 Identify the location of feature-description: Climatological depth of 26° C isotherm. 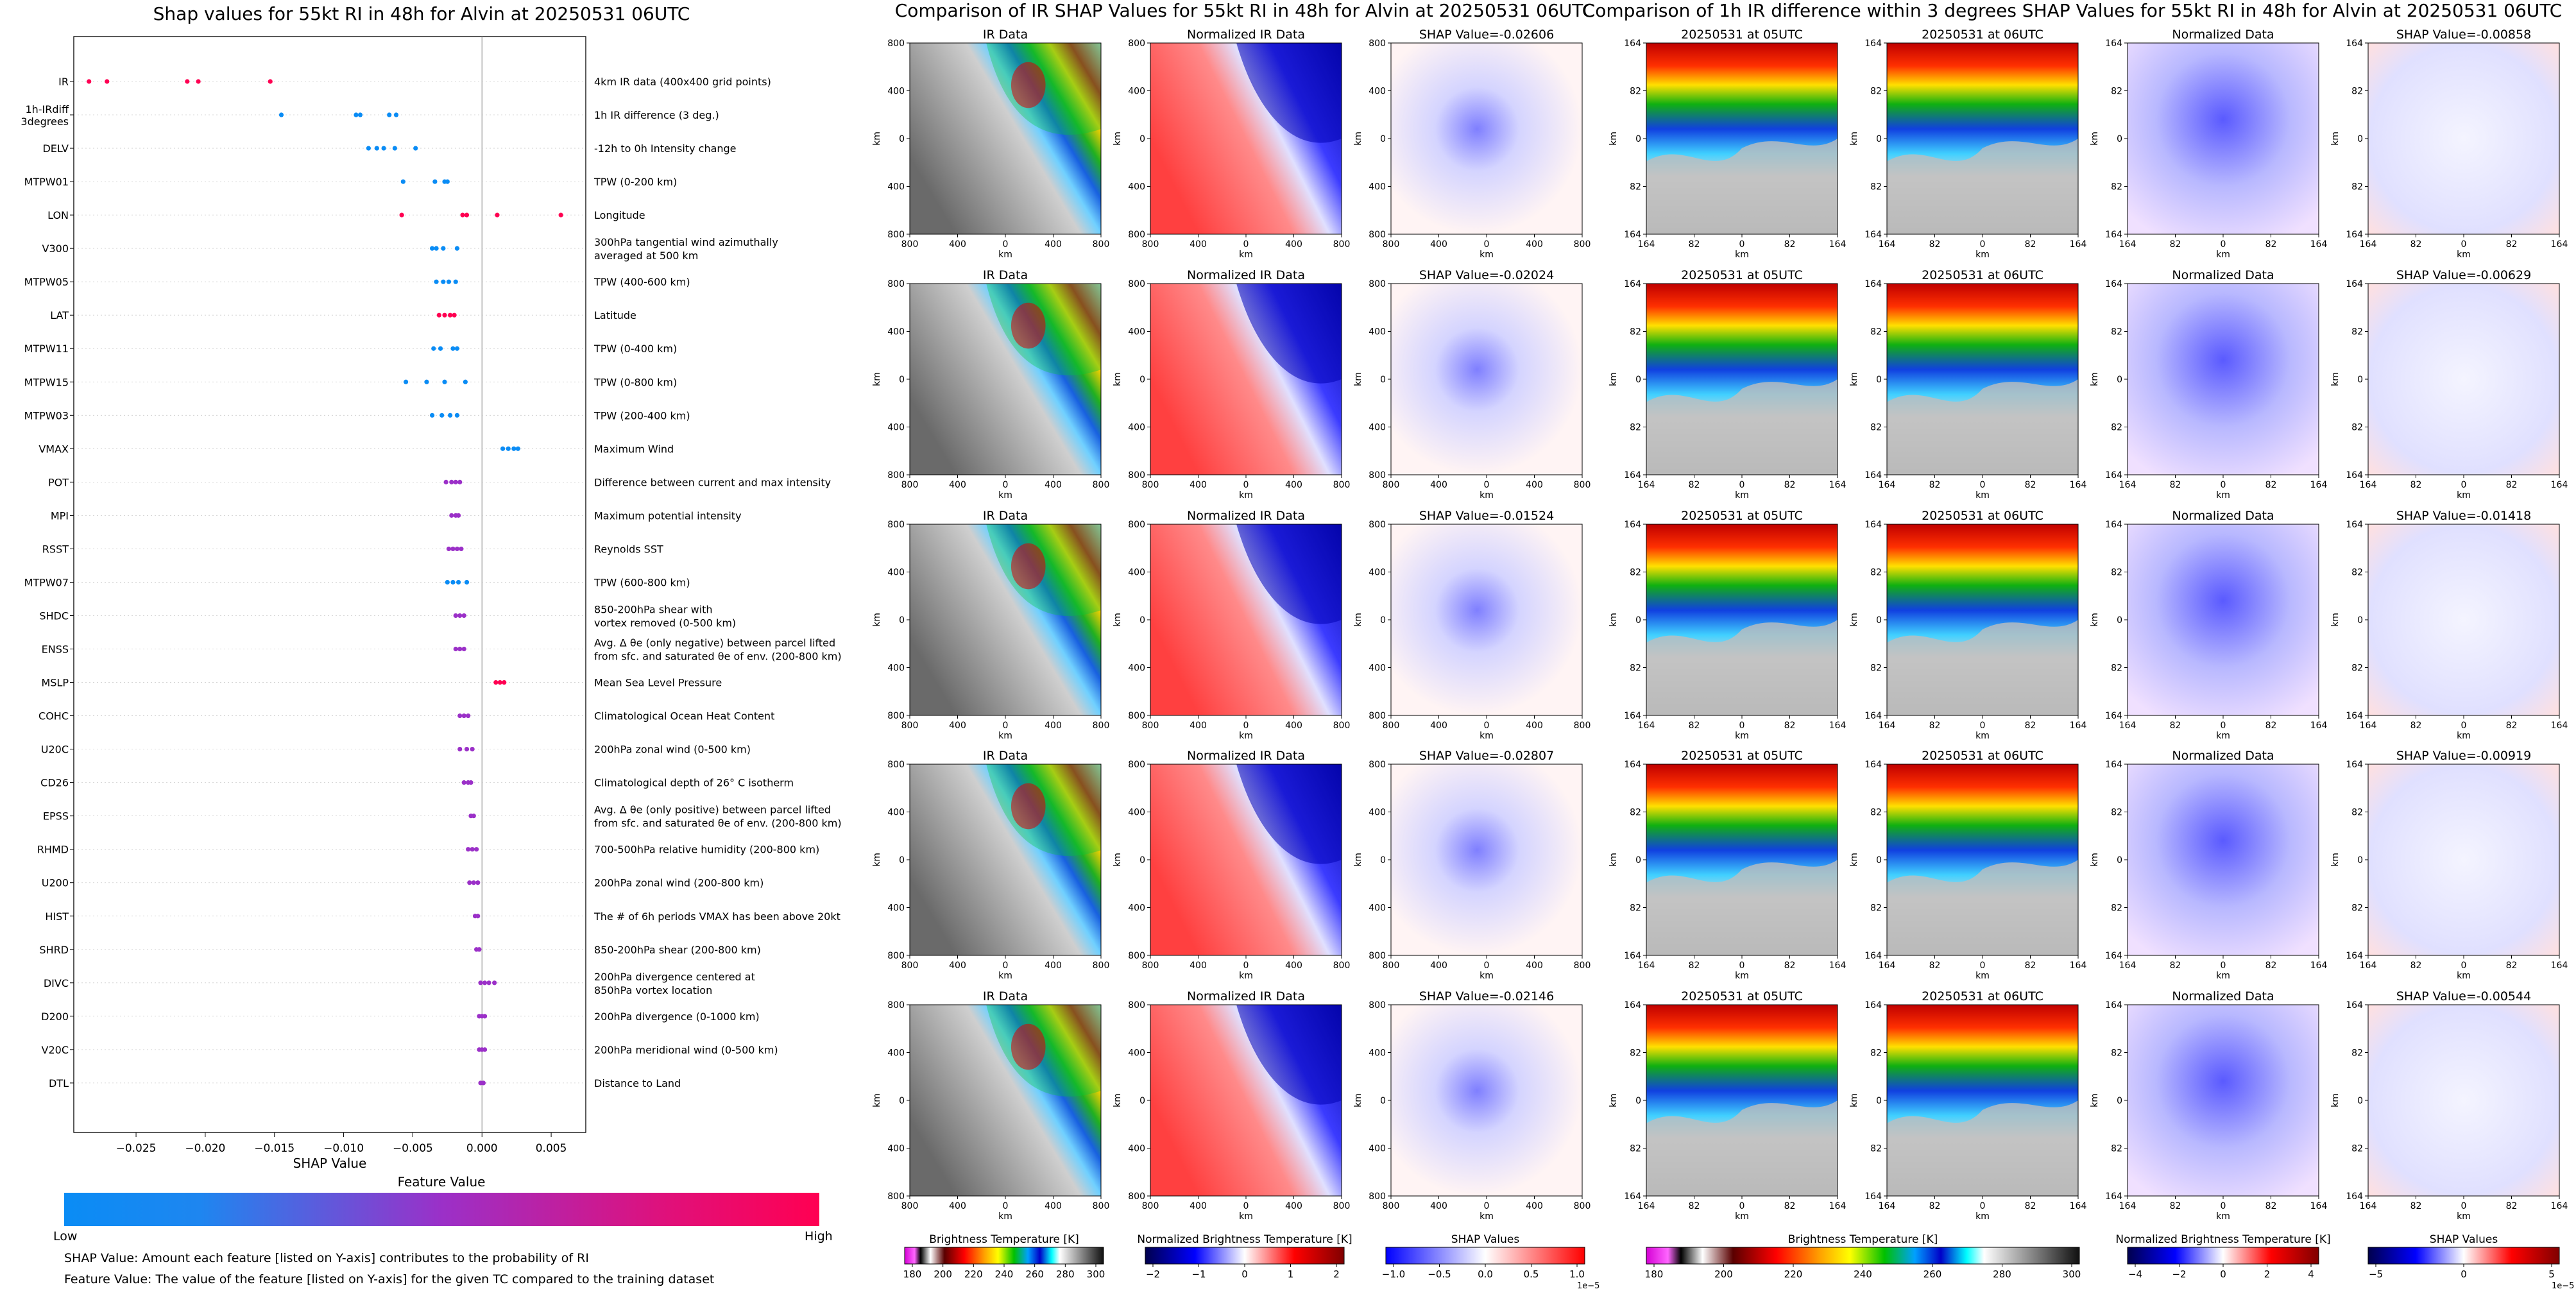
(694, 783).